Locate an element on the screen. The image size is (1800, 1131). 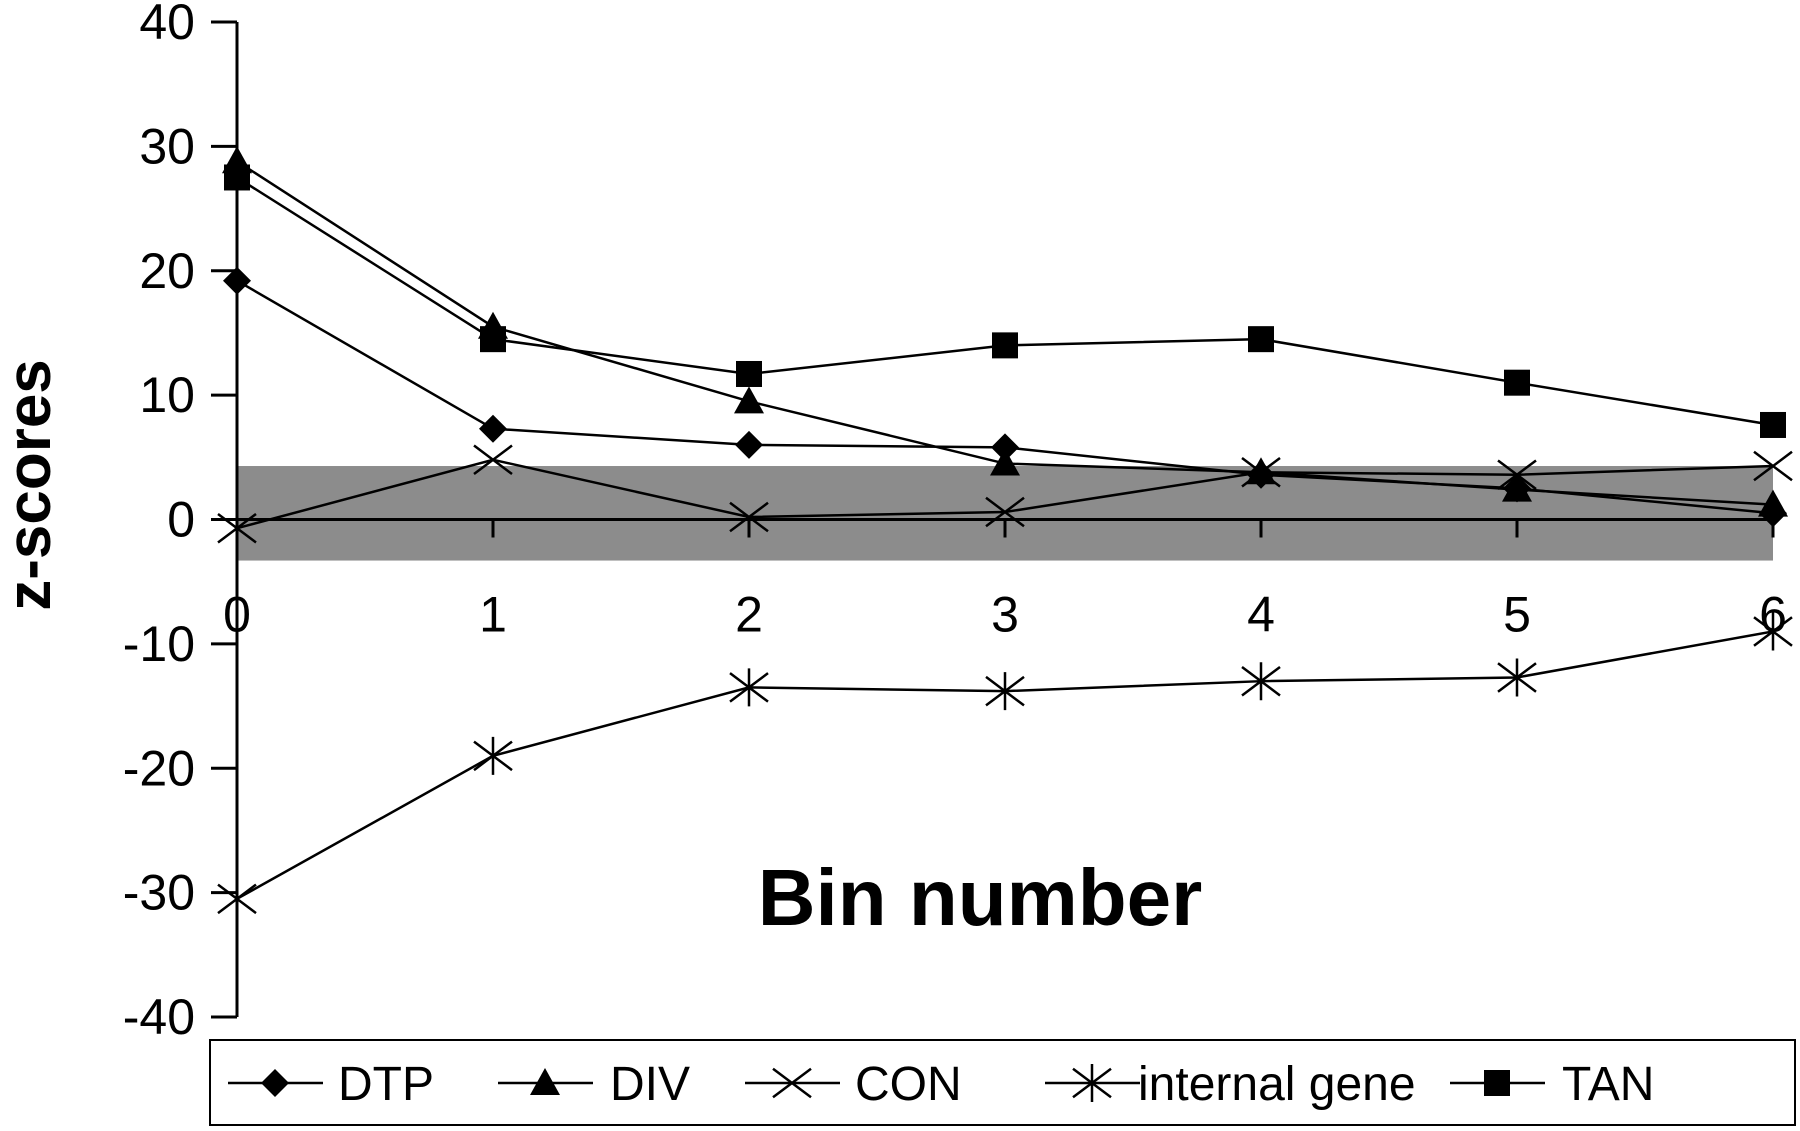
legend-item-con: CON is located at coordinates (853, 1084).